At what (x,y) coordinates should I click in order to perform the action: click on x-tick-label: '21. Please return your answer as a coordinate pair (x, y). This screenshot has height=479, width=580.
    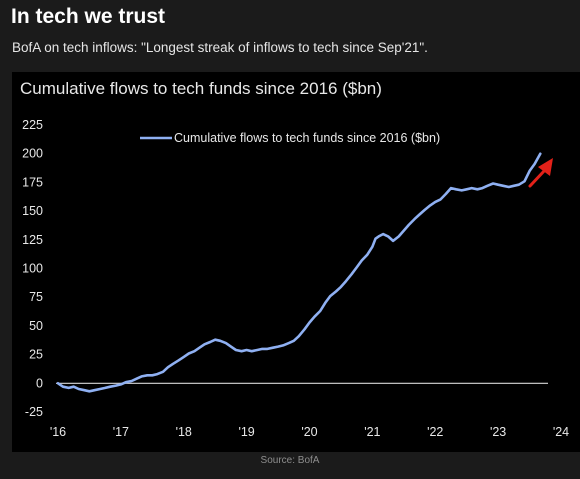
    Looking at the image, I should click on (372, 432).